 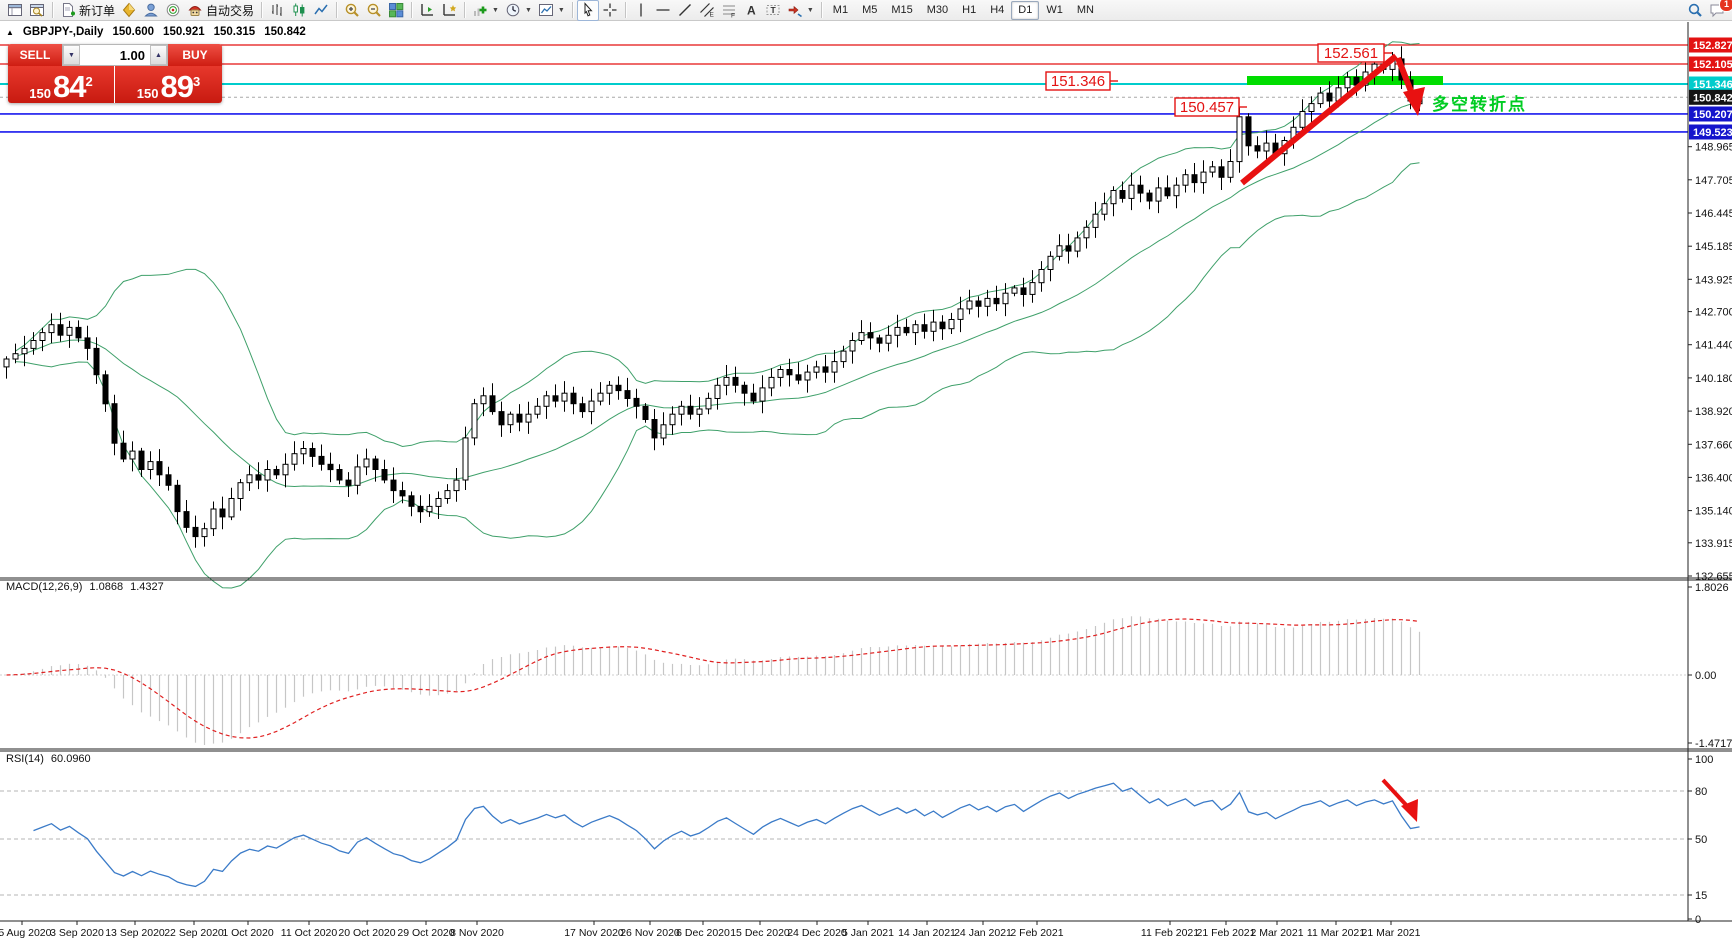 I want to click on template-button: ▼, so click(x=551, y=10).